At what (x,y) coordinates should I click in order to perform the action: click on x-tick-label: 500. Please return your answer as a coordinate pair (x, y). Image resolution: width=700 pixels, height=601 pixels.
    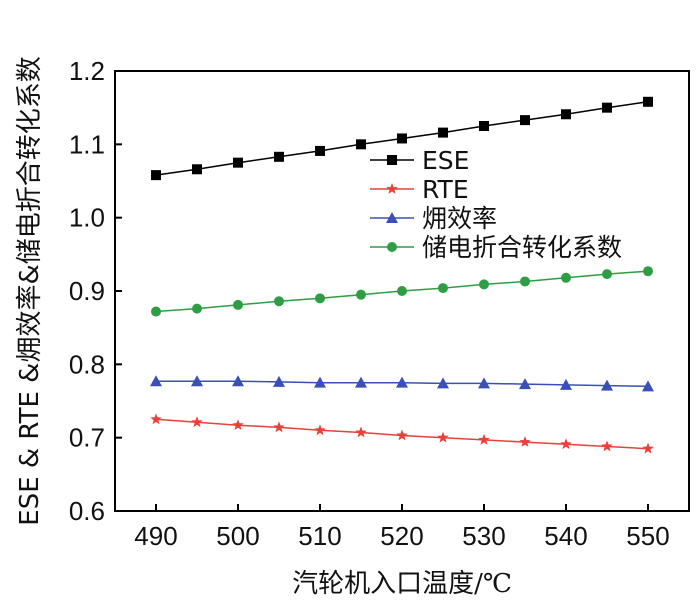
    Looking at the image, I should click on (237, 536).